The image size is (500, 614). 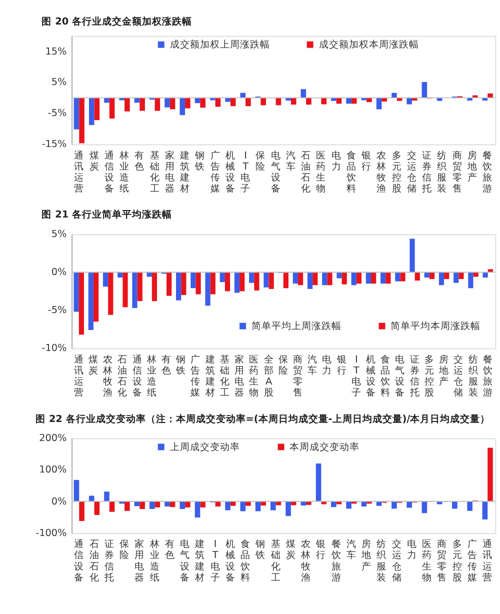 What do you see at coordinates (117, 21) in the screenshot?
I see `chart-title: 图 20 各行业成交金额加权涨跌幅` at bounding box center [117, 21].